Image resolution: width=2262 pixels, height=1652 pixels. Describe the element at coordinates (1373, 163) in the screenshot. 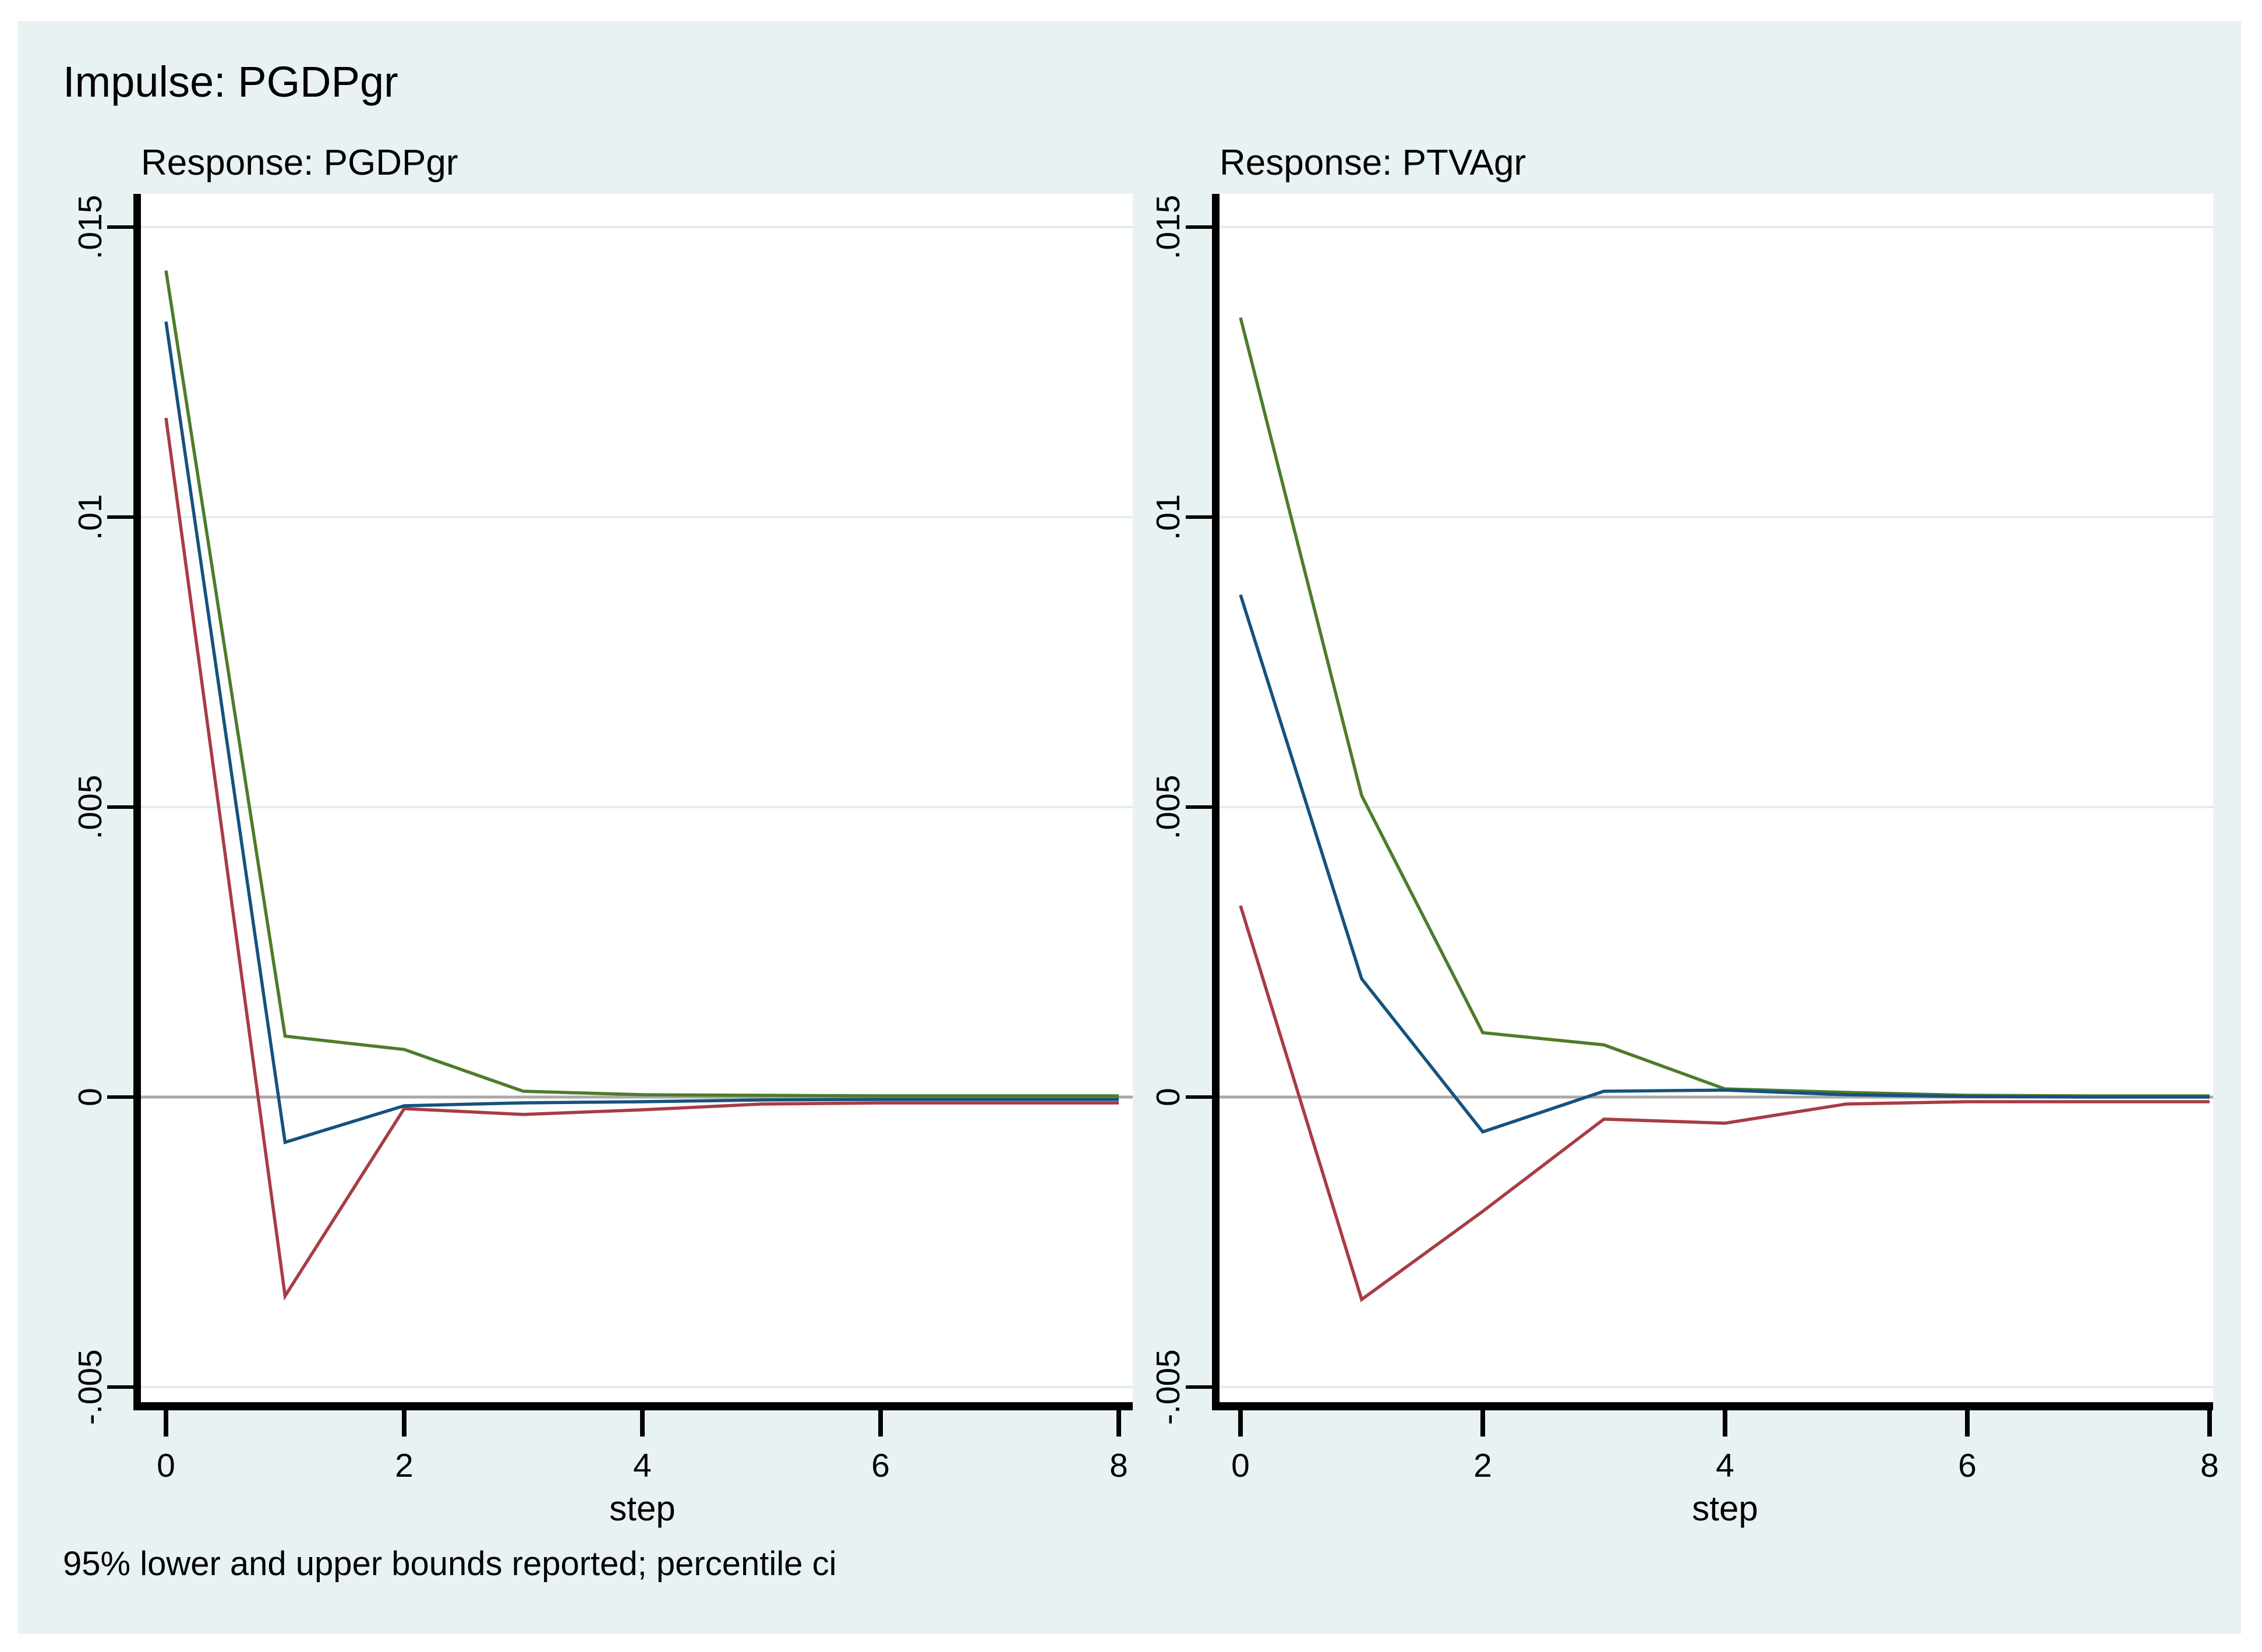

I see `panel-title-response-ptvagr: Response: PTVAgr` at that location.